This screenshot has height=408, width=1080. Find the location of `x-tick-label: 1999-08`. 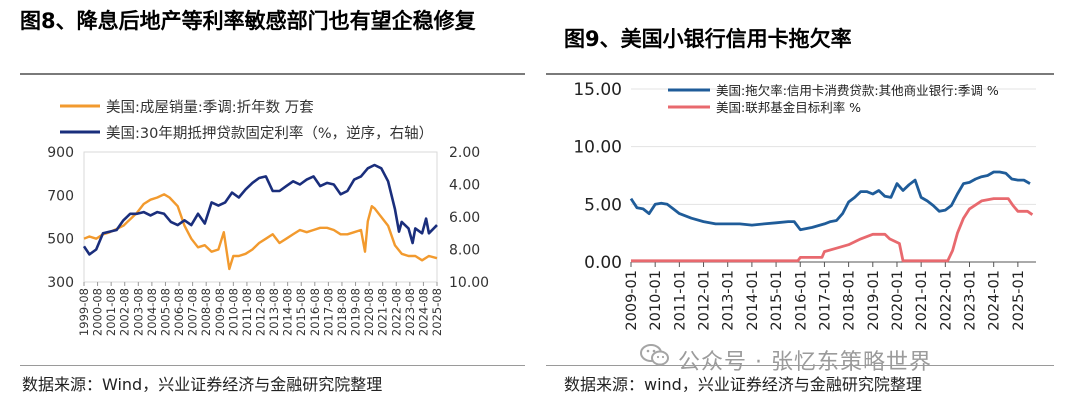

x-tick-label: 1999-08 is located at coordinates (84, 312).